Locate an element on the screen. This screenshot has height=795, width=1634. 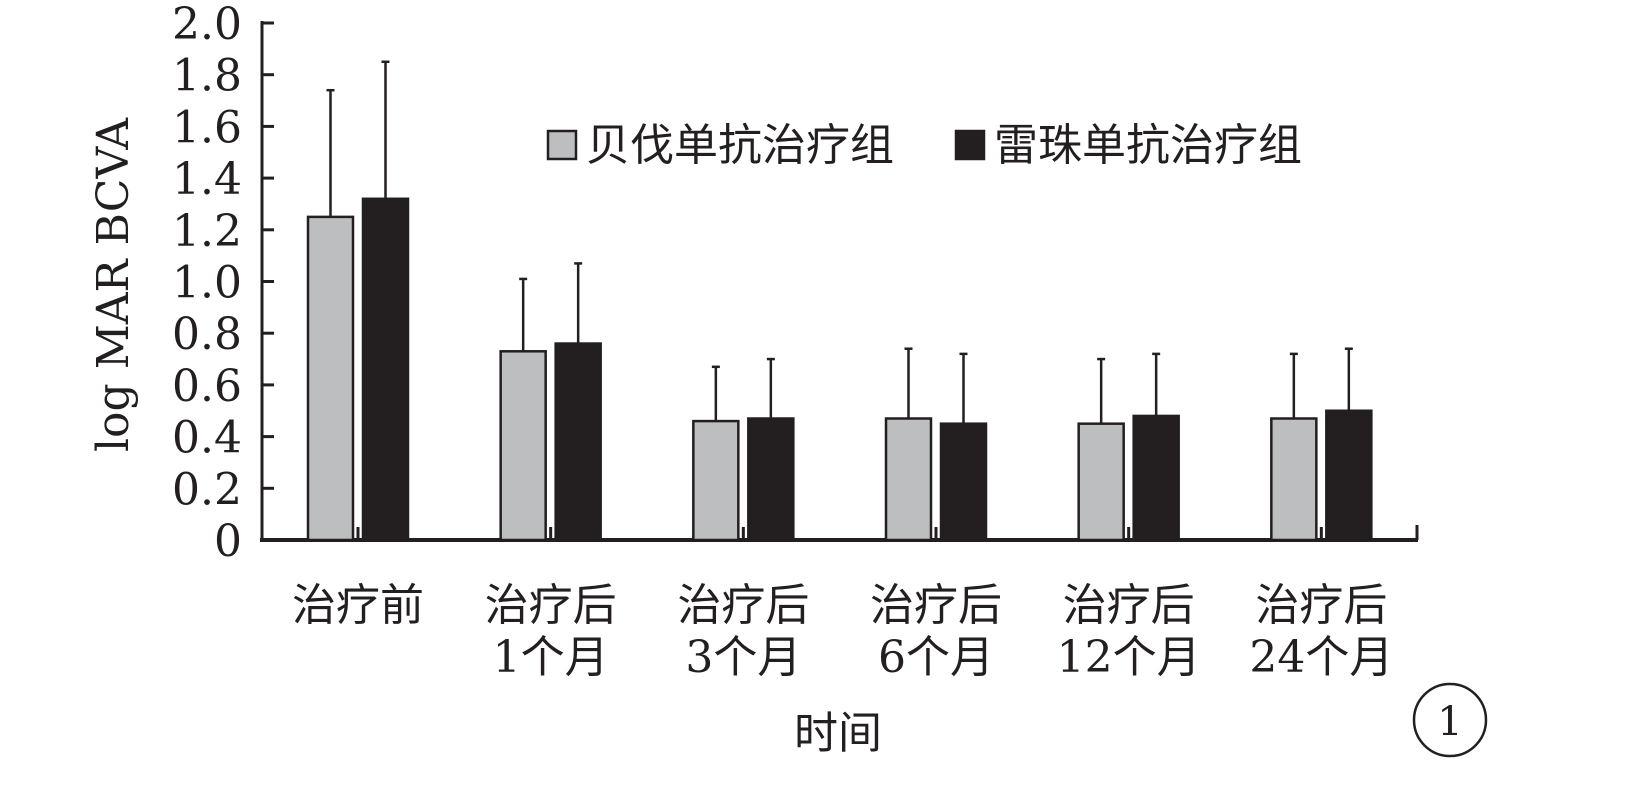
x-tick-label: 治疗前 is located at coordinates (358, 605).